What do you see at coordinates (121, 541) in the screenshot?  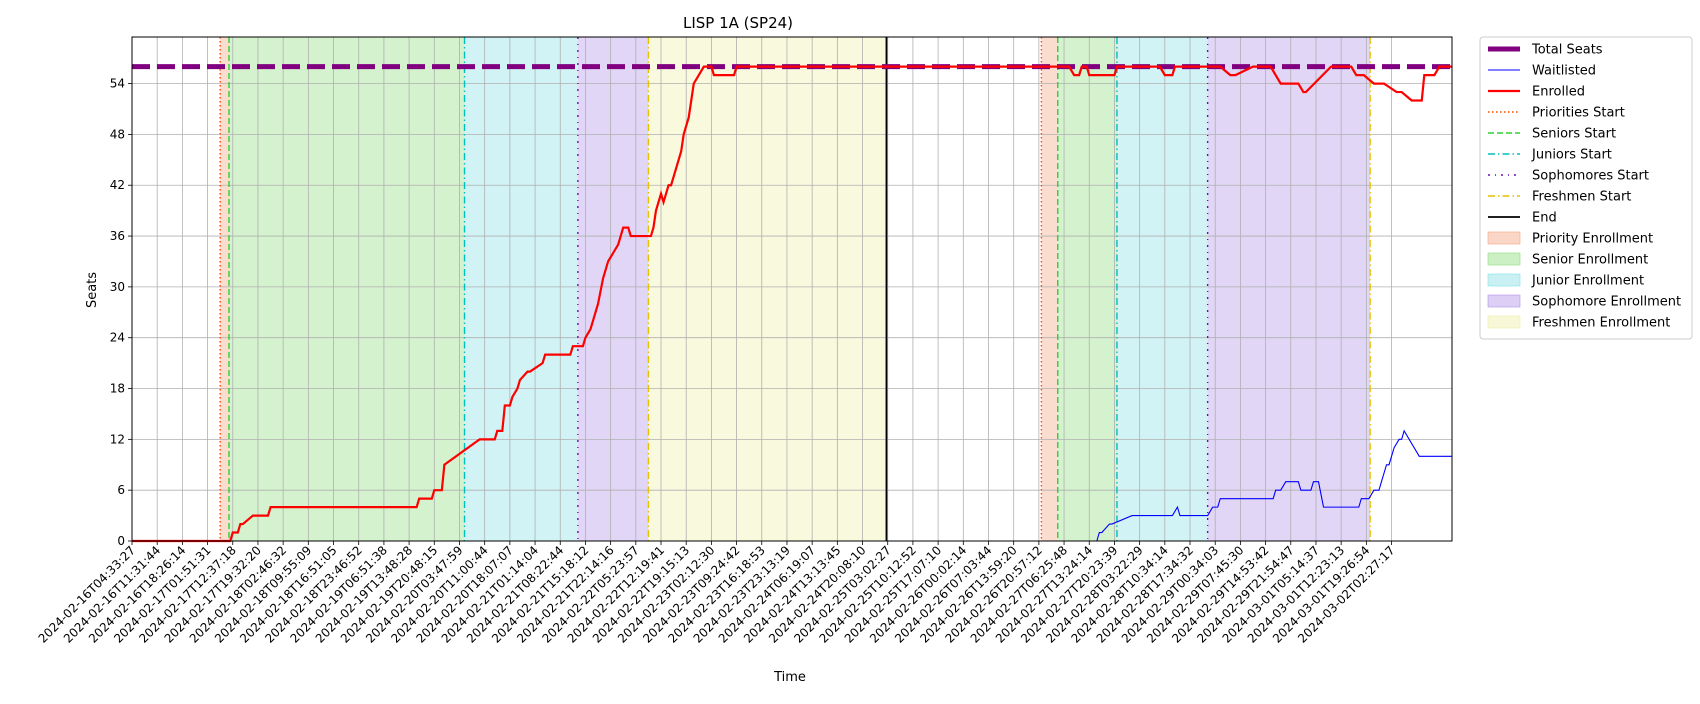 I see `y-tick-label: 0` at bounding box center [121, 541].